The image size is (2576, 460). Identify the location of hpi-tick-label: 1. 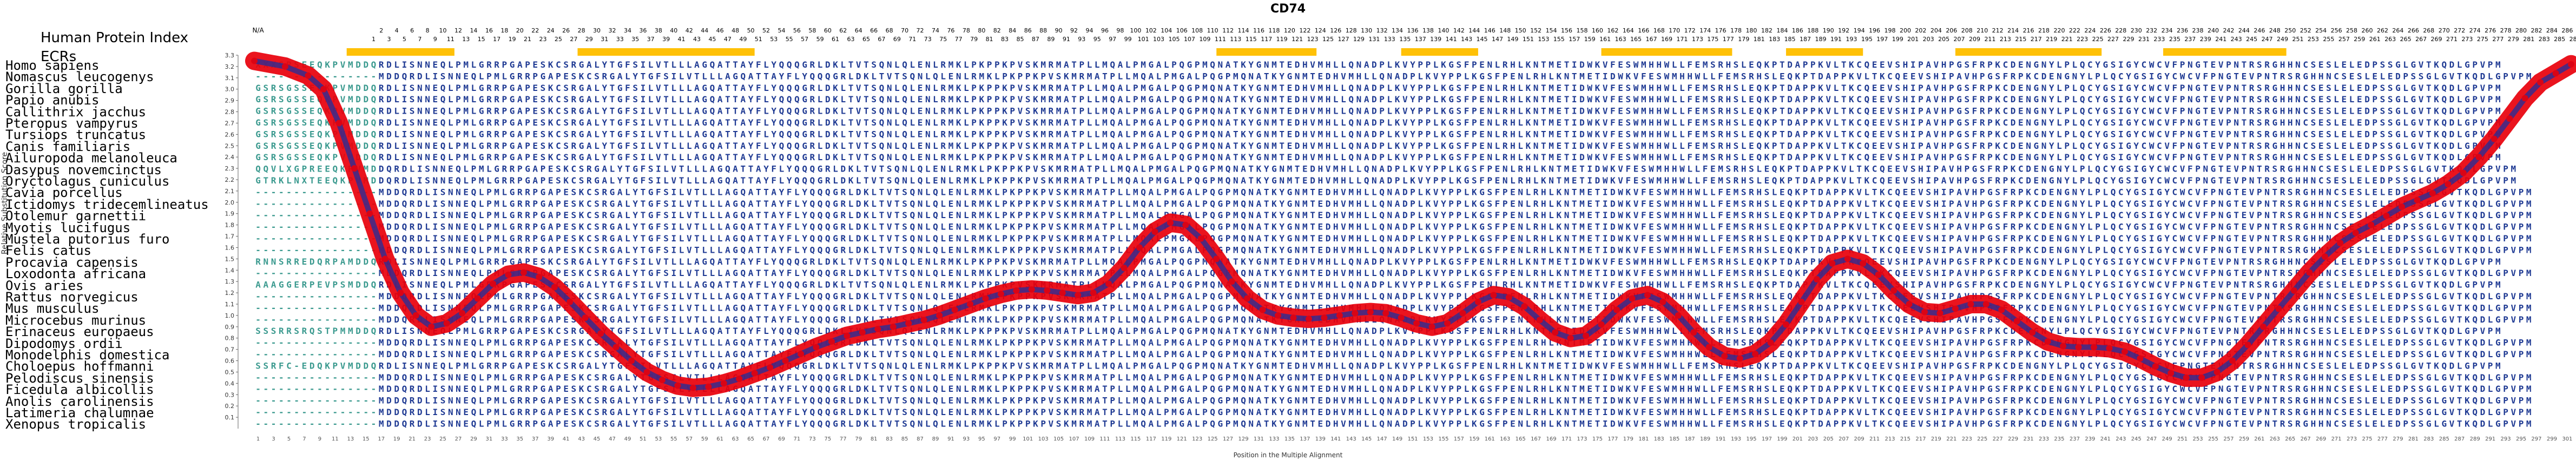
(373, 39).